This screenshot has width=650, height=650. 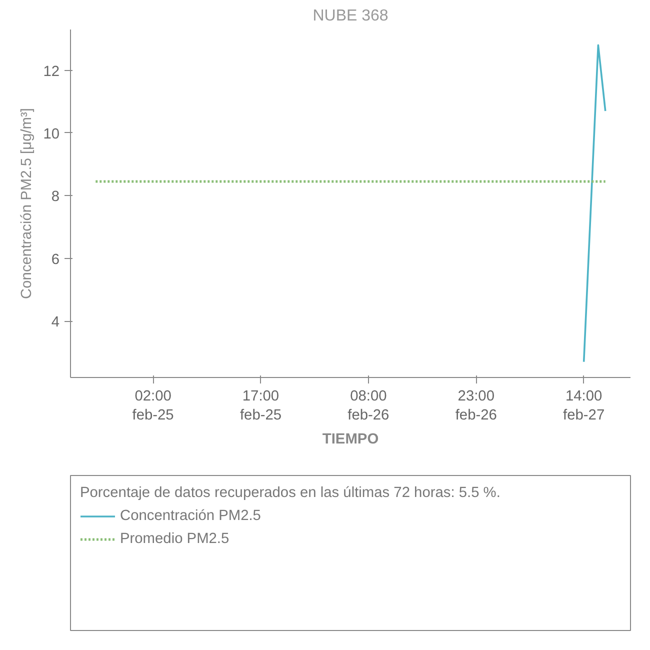 What do you see at coordinates (55, 322) in the screenshot?
I see `y-tick-label: 4` at bounding box center [55, 322].